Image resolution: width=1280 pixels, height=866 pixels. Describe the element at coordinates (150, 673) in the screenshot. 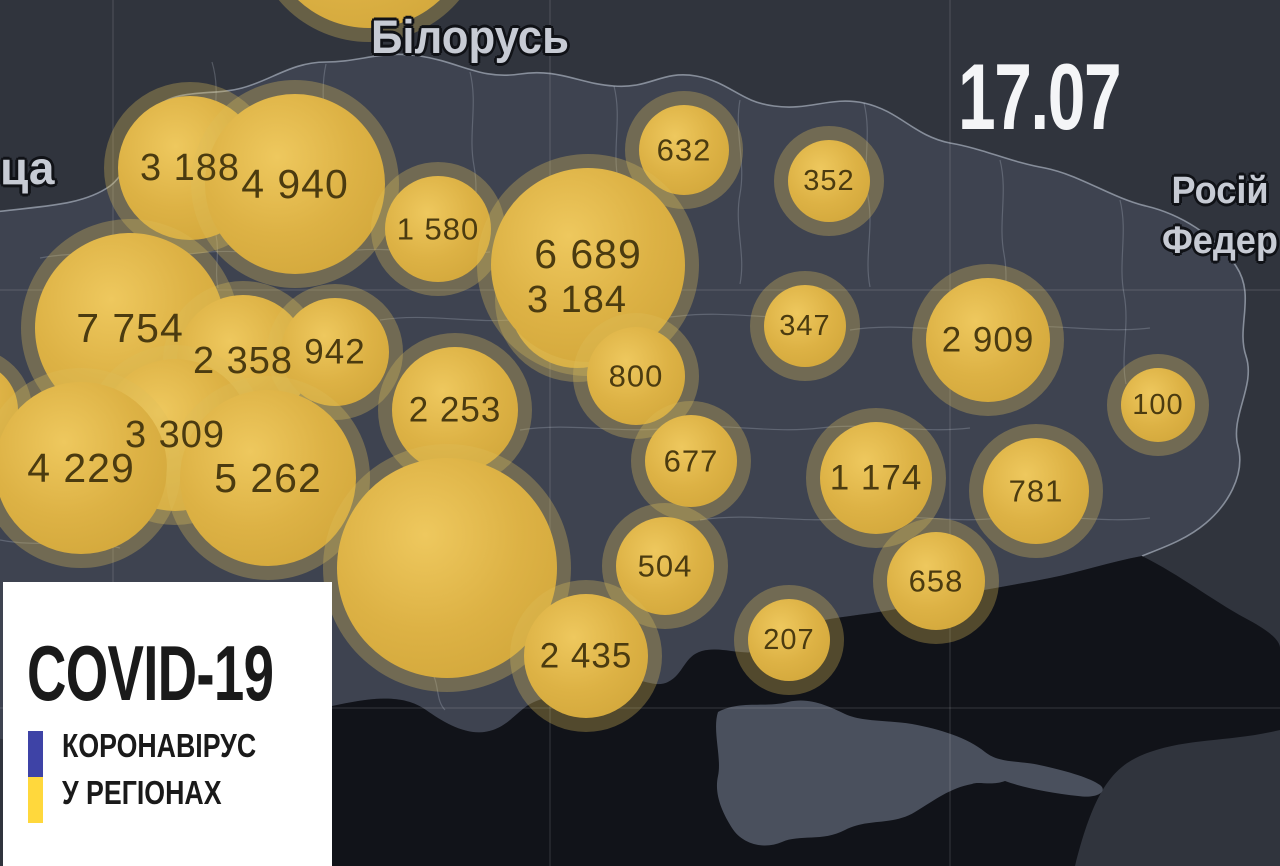

I see `legend-title: COVID-19` at that location.